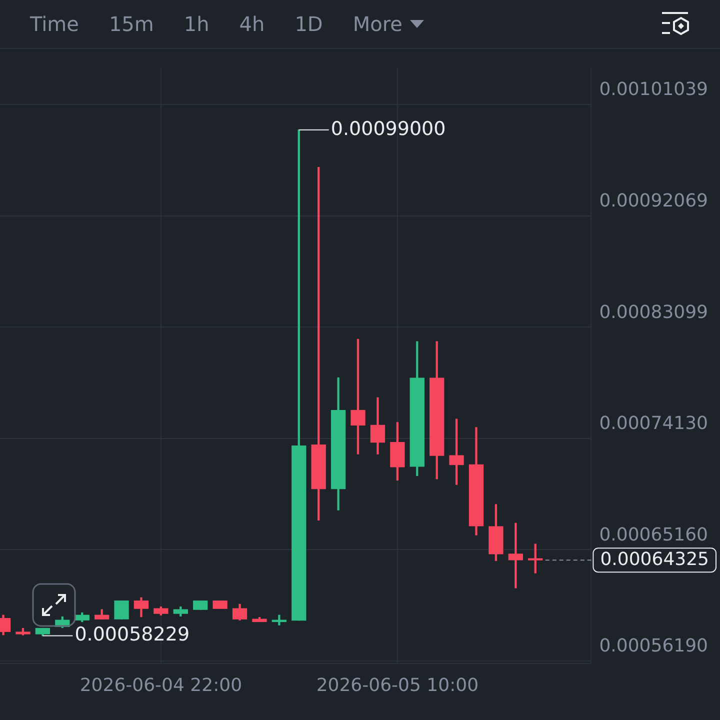  Describe the element at coordinates (653, 89) in the screenshot. I see `y-tick-label: 0.00101039` at that location.